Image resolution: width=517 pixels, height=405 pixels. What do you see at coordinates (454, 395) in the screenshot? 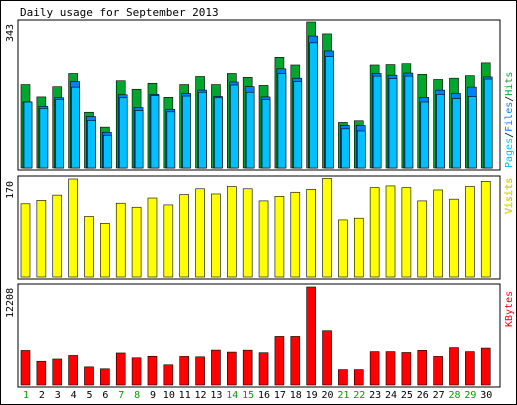
I see `day-label-28: 28` at bounding box center [454, 395].